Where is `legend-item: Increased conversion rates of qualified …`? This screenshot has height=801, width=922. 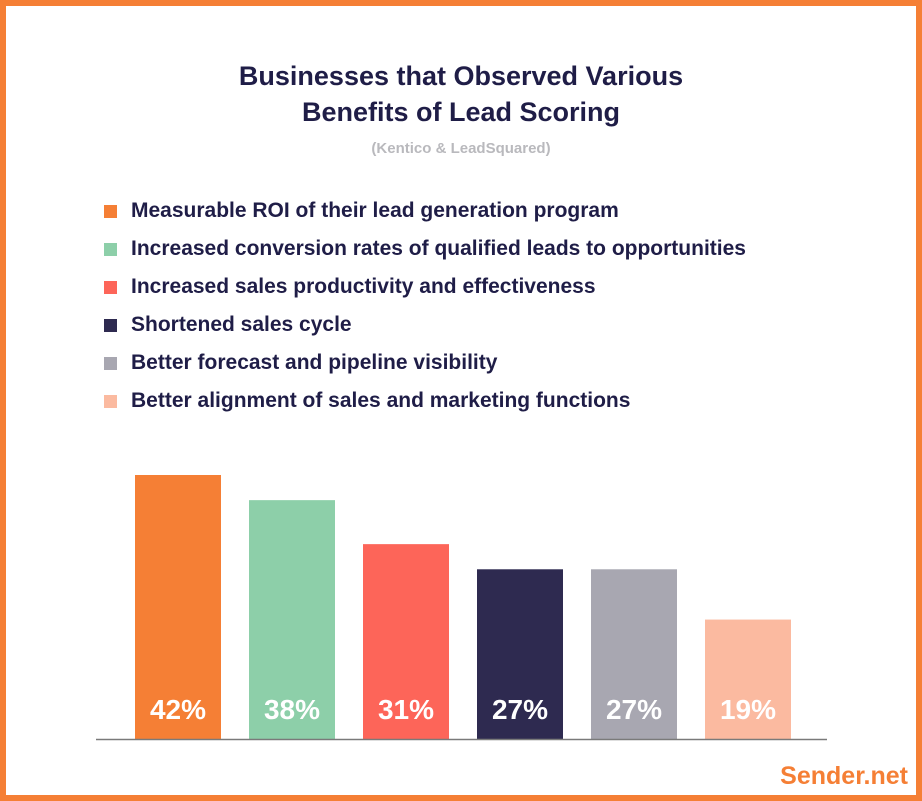 legend-item: Increased conversion rates of qualified … is located at coordinates (425, 249).